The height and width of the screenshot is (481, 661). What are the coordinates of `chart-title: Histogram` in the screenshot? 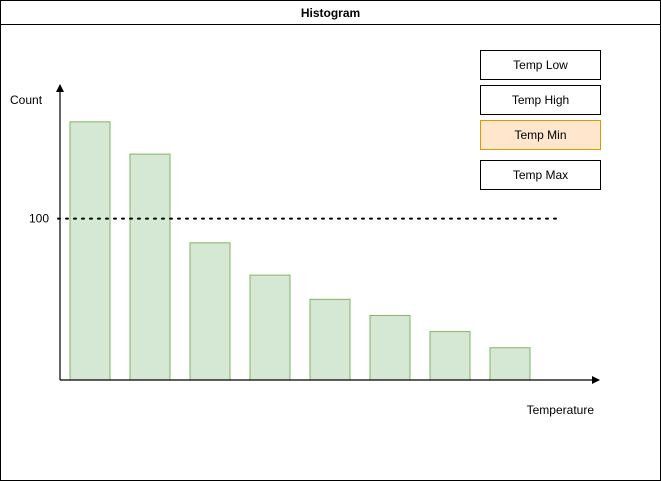 It's located at (330, 13).